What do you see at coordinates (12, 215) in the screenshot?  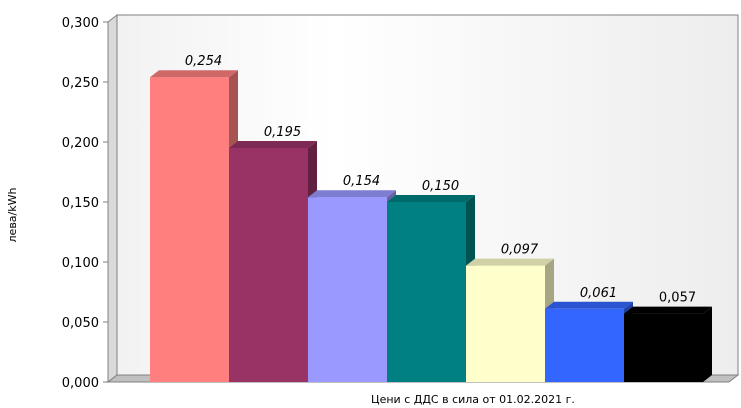 I see `y-axis-title: лева/kWh` at bounding box center [12, 215].